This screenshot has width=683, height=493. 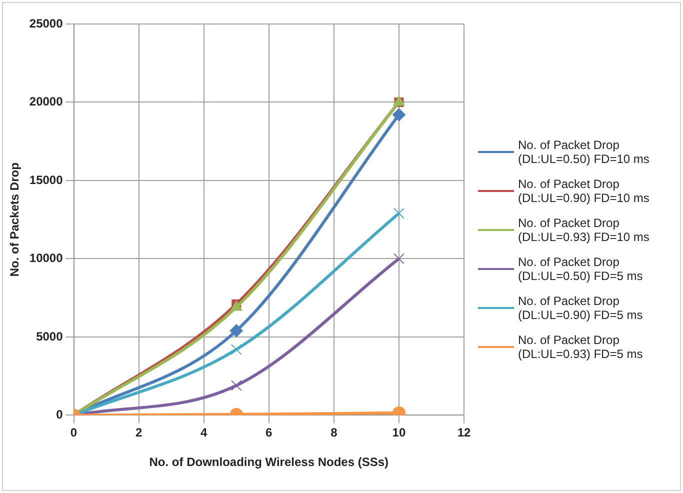 I want to click on x-tick-label: 8, so click(x=334, y=433).